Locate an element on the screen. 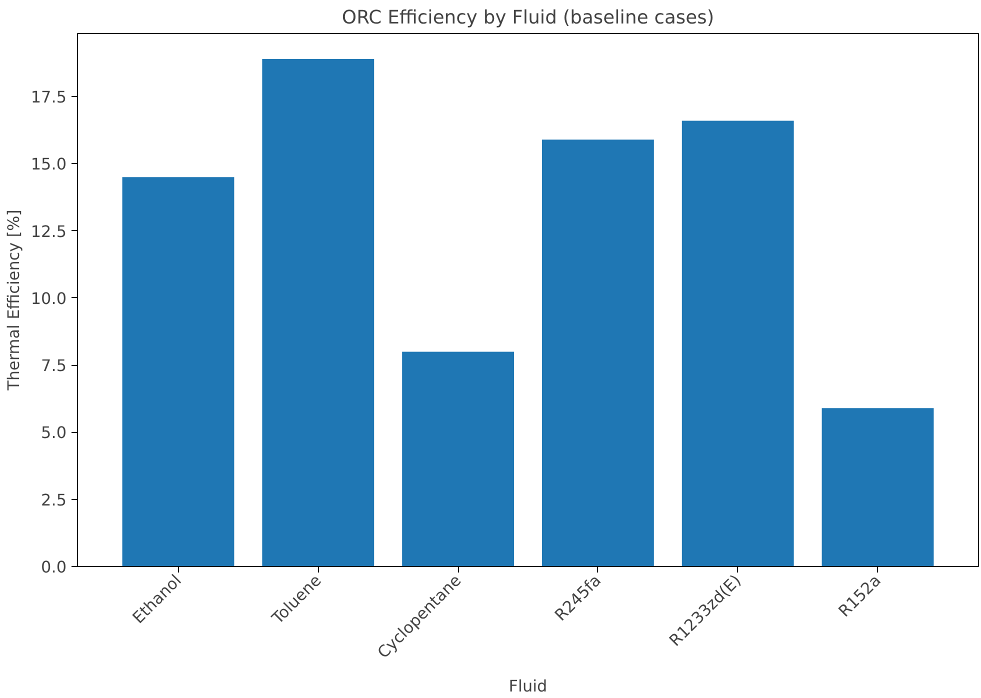  chart-title: ORC Efficiency by Fluid (baseline cases) is located at coordinates (528, 18).